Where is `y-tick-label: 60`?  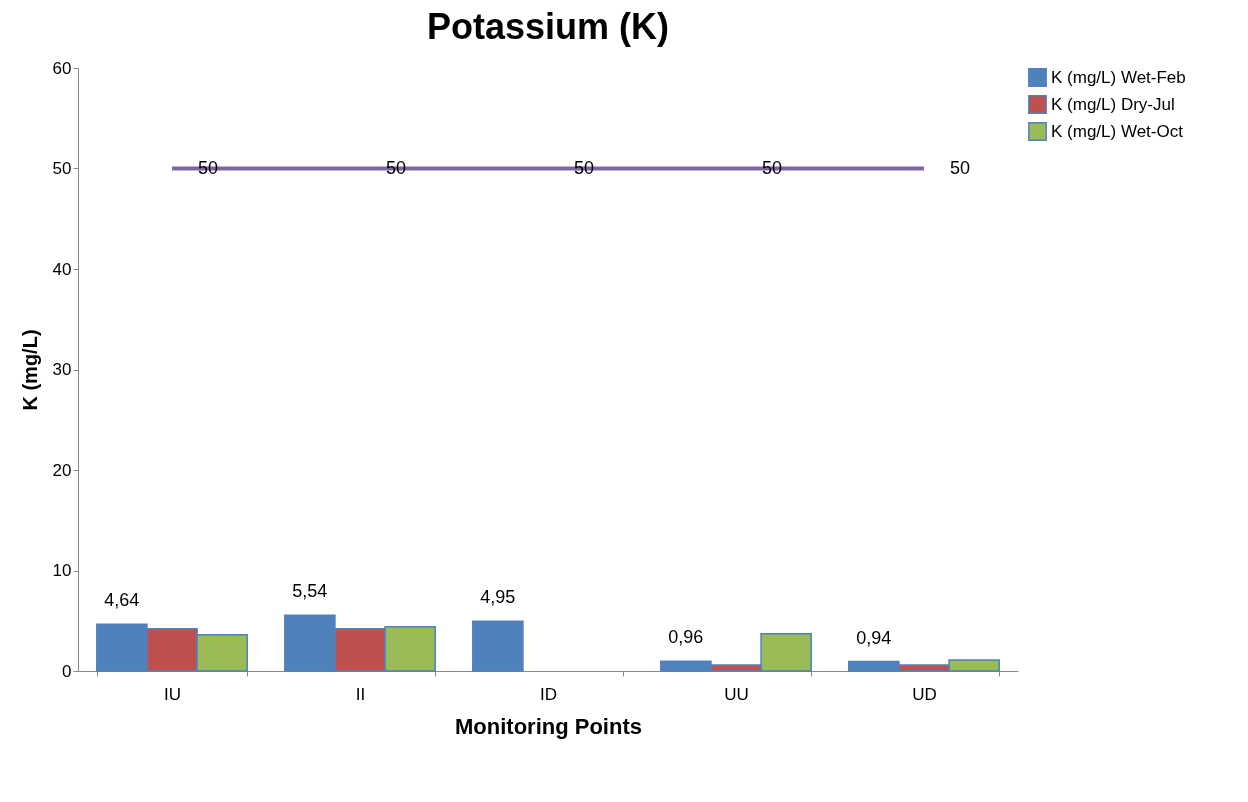
y-tick-label: 60 is located at coordinates (62, 68).